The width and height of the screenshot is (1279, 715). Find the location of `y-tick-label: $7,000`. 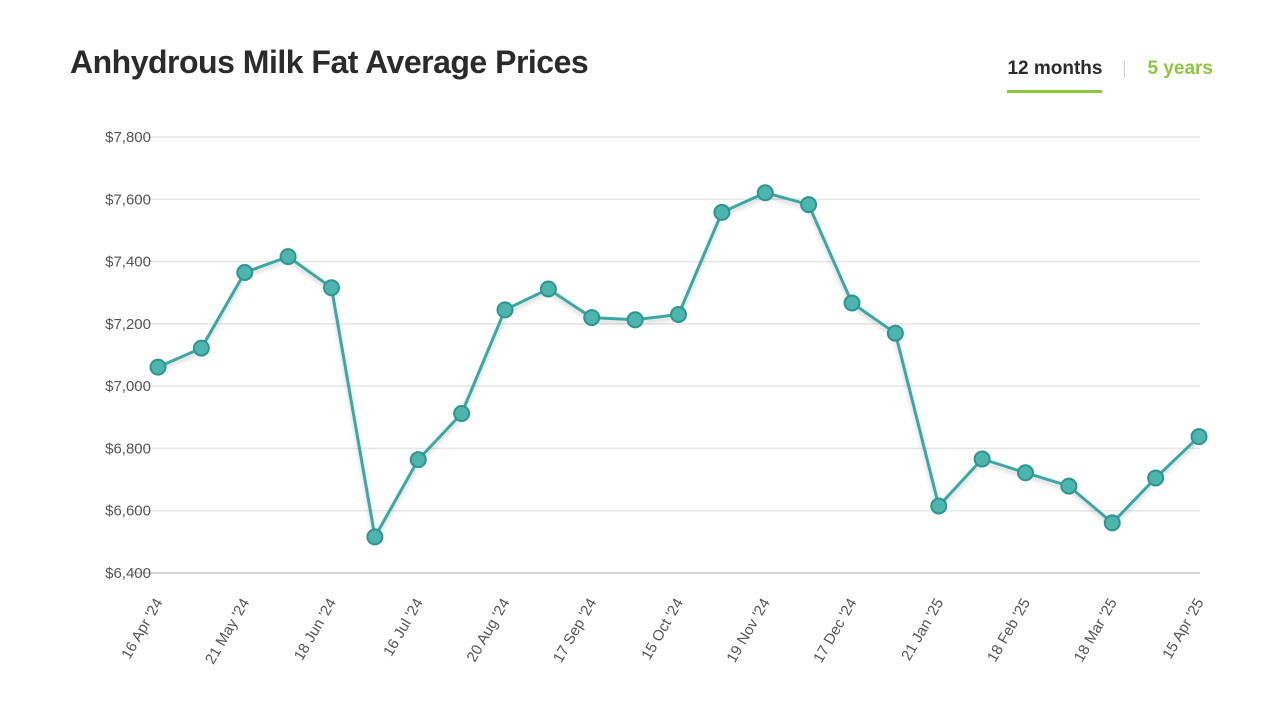

y-tick-label: $7,000 is located at coordinates (128, 386).